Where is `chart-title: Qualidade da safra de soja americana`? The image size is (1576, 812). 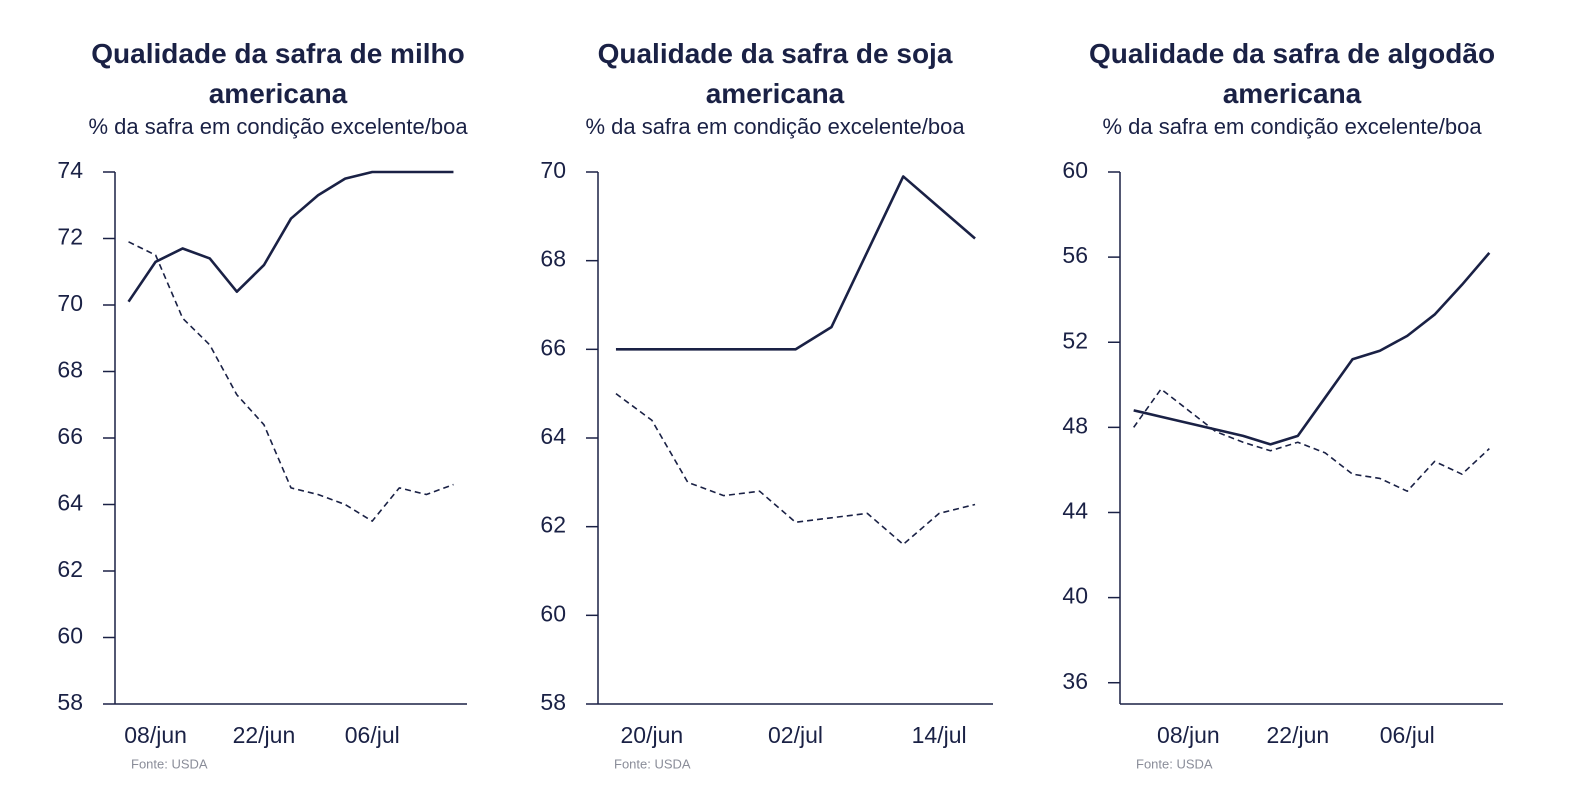 chart-title: Qualidade da safra de soja americana is located at coordinates (775, 73).